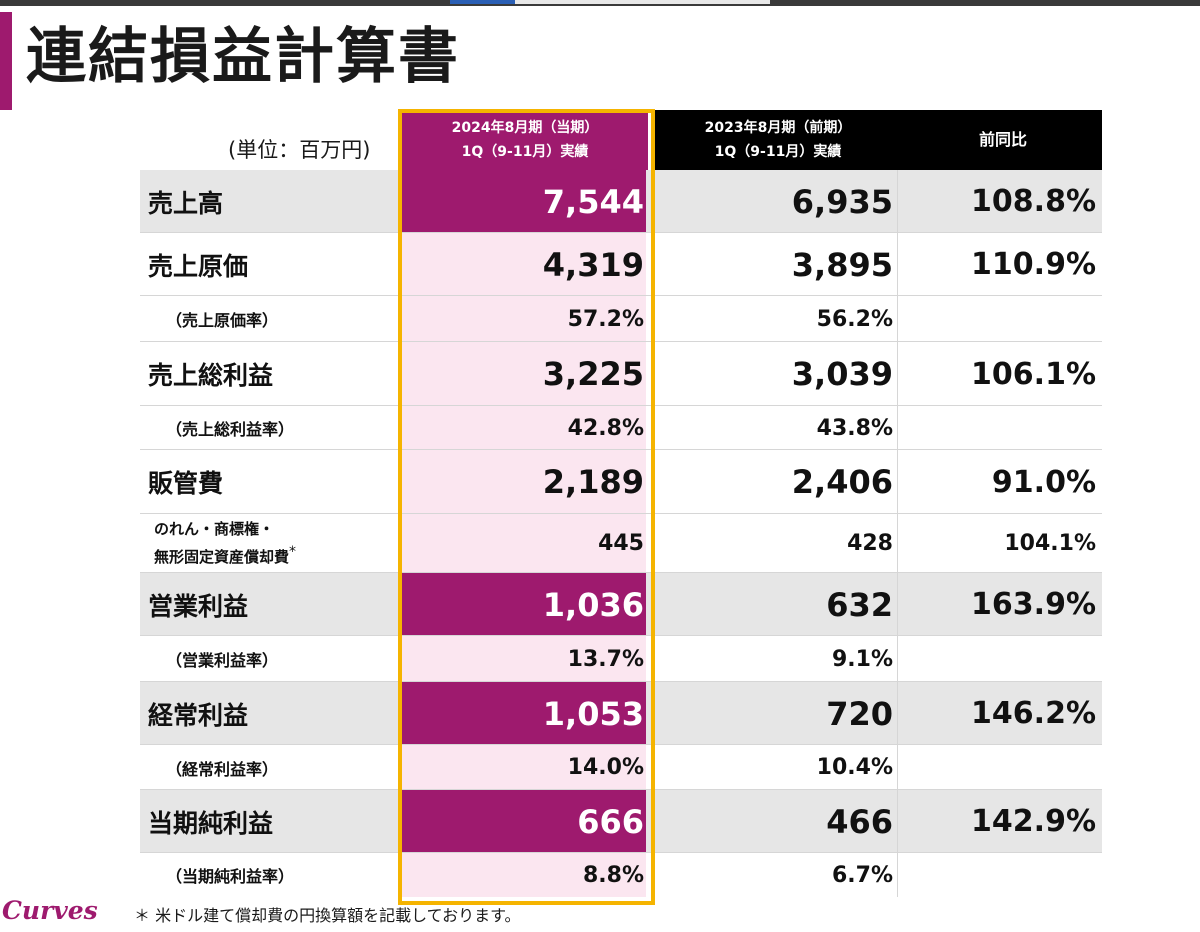 Image resolution: width=1200 pixels, height=932 pixels. What do you see at coordinates (1033, 604) in the screenshot?
I see `ratio-value: 163.9%` at bounding box center [1033, 604].